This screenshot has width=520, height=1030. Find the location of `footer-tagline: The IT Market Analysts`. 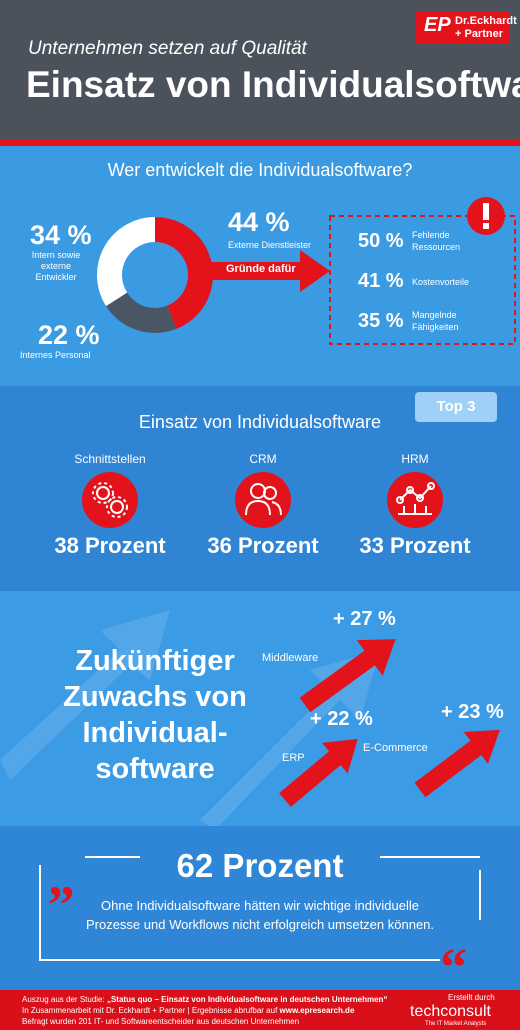

footer-tagline: The IT Market Analysts is located at coordinates (456, 1024).